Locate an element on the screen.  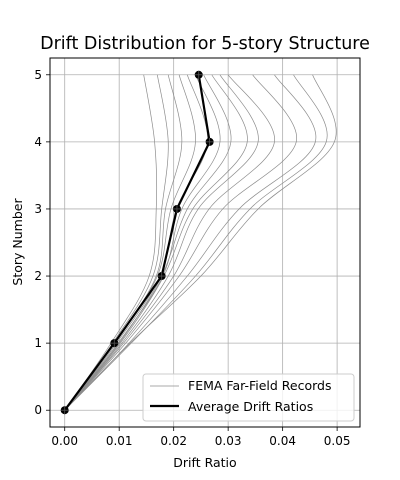
y-tick-label: 5 is located at coordinates (38, 75).